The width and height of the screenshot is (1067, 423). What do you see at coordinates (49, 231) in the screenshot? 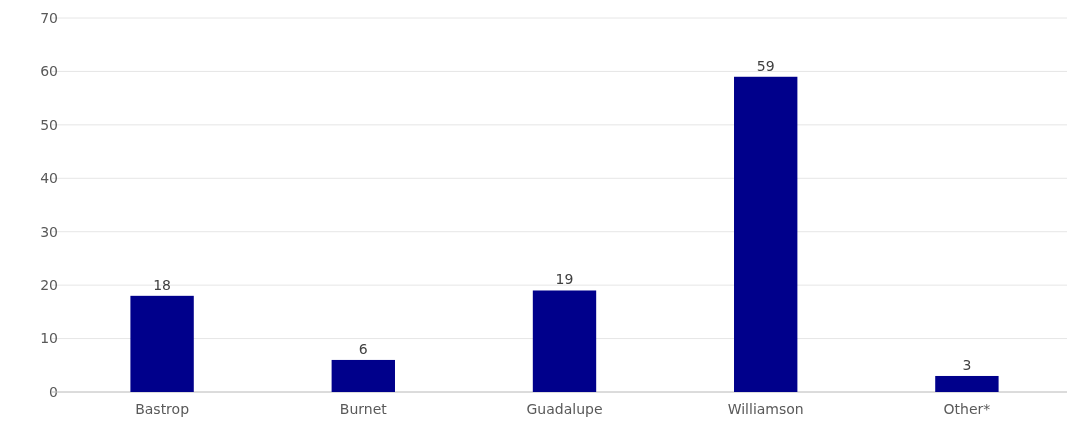
I see `y-tick-label: 30` at bounding box center [49, 231].